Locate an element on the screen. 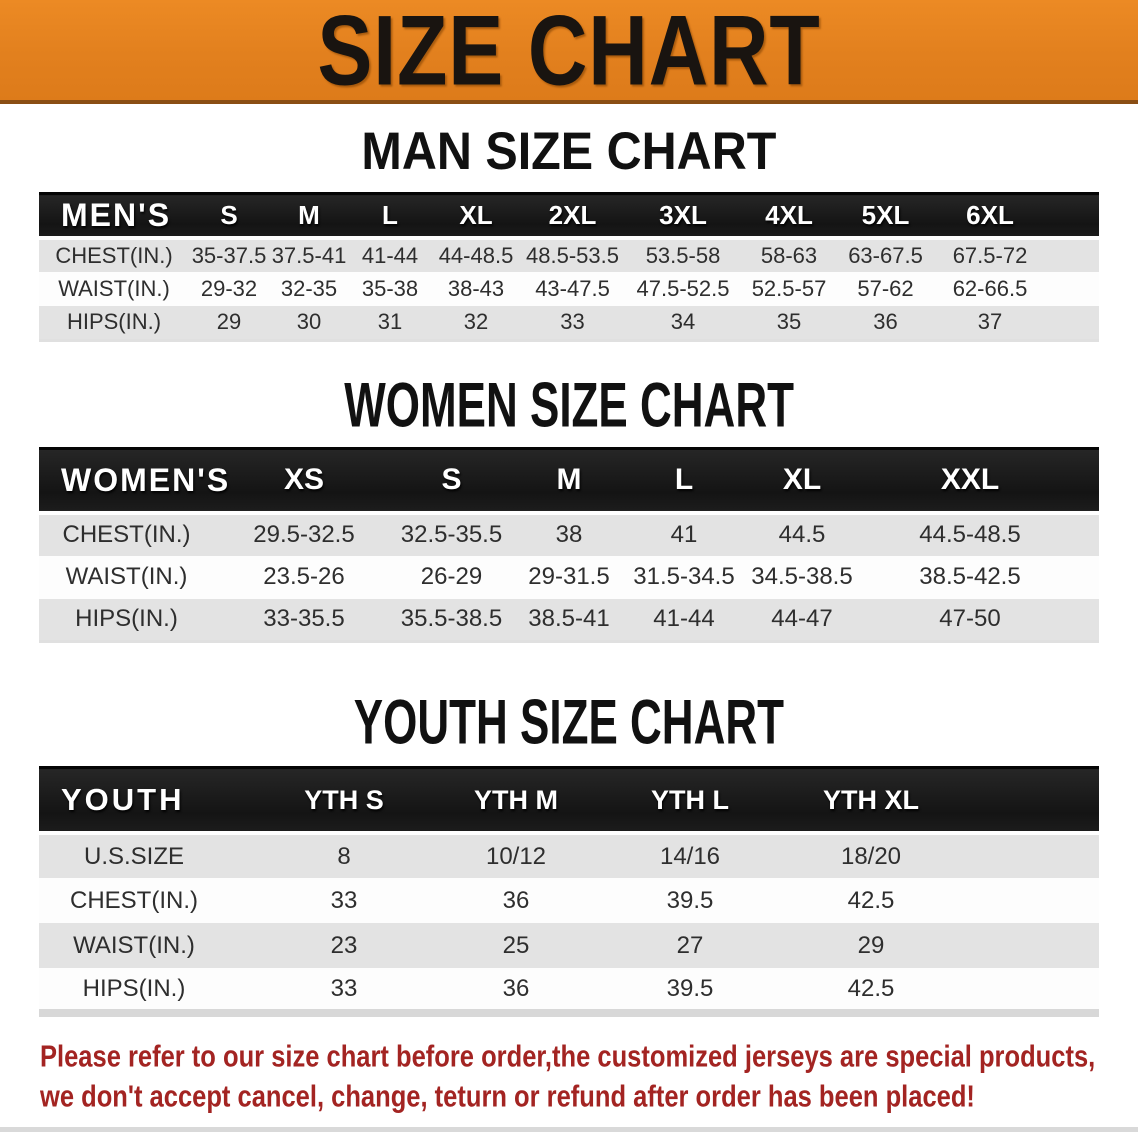 This screenshot has height=1132, width=1138. size-cell: 34.5-38.5 is located at coordinates (802, 576).